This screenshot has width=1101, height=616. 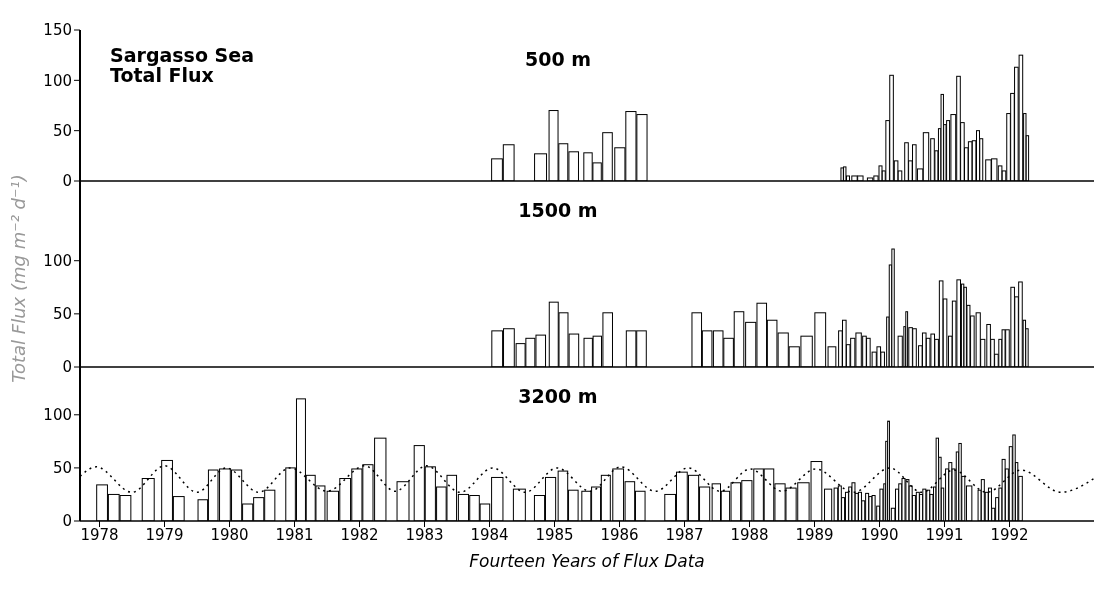 What do you see at coordinates (814, 534) in the screenshot?
I see `x-tick-label: 1989` at bounding box center [814, 534].